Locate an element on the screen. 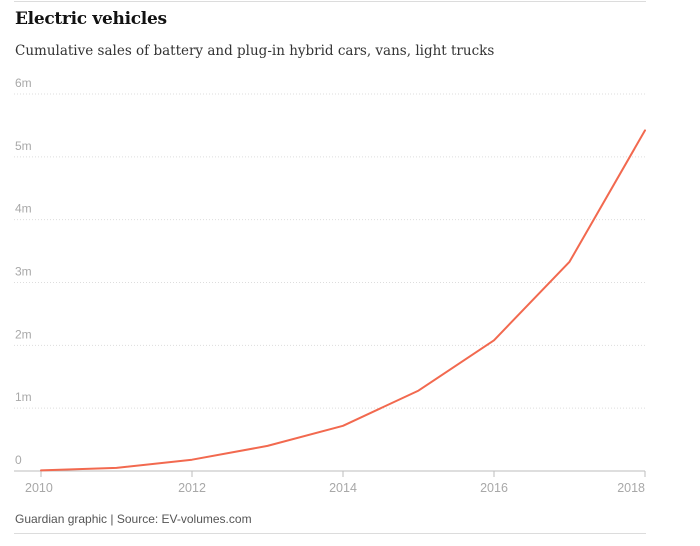 The image size is (700, 546). x-tick-label: 2010 is located at coordinates (39, 488).